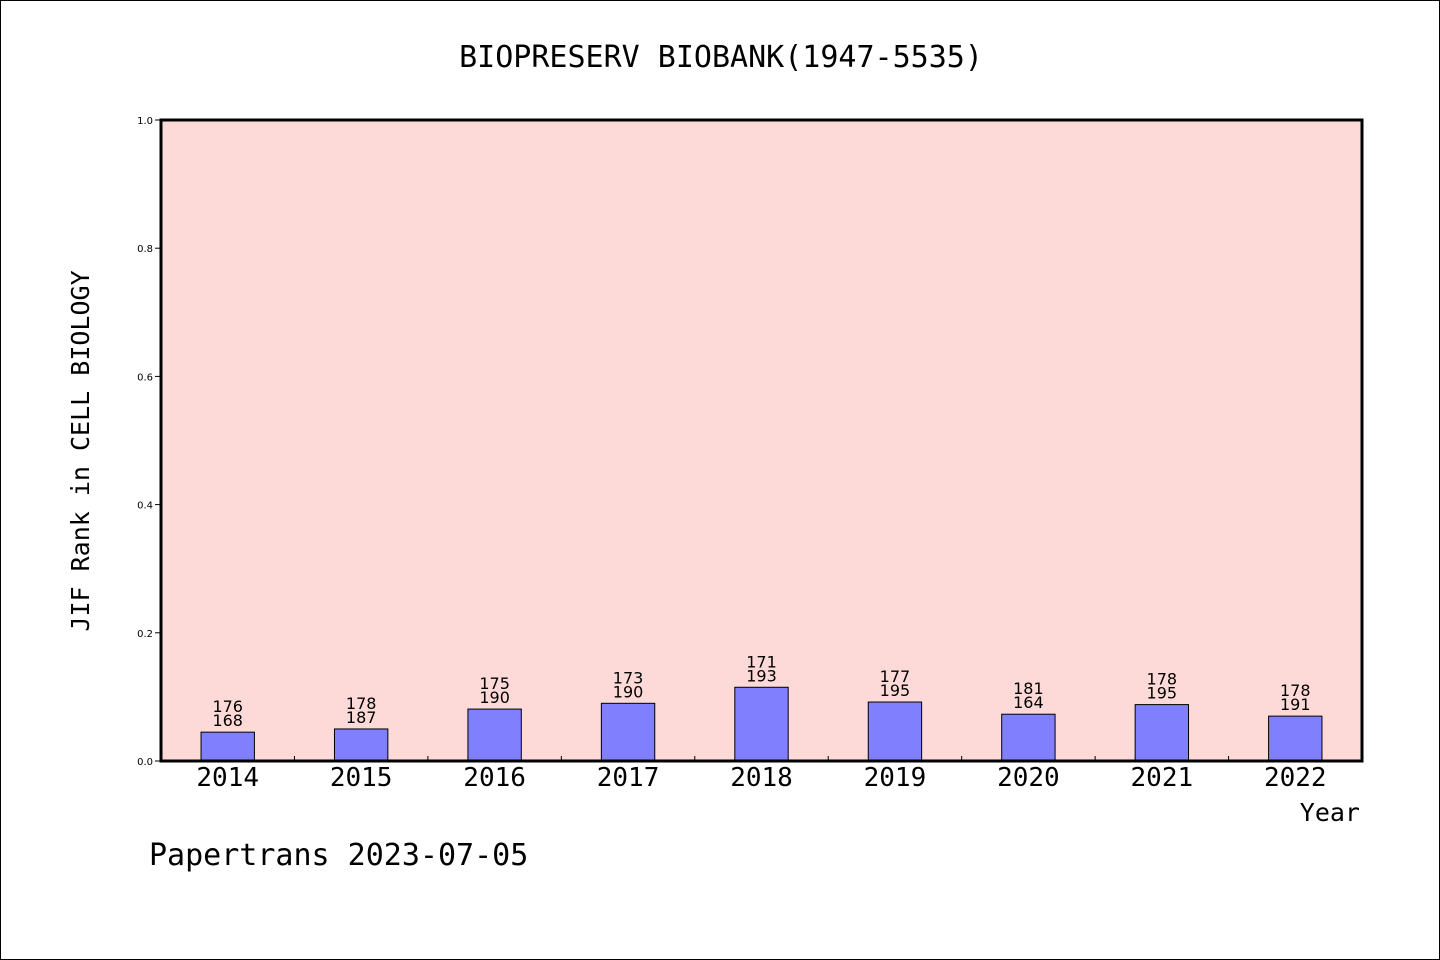  I want to click on y-tick-label: 0.4, so click(145, 506).